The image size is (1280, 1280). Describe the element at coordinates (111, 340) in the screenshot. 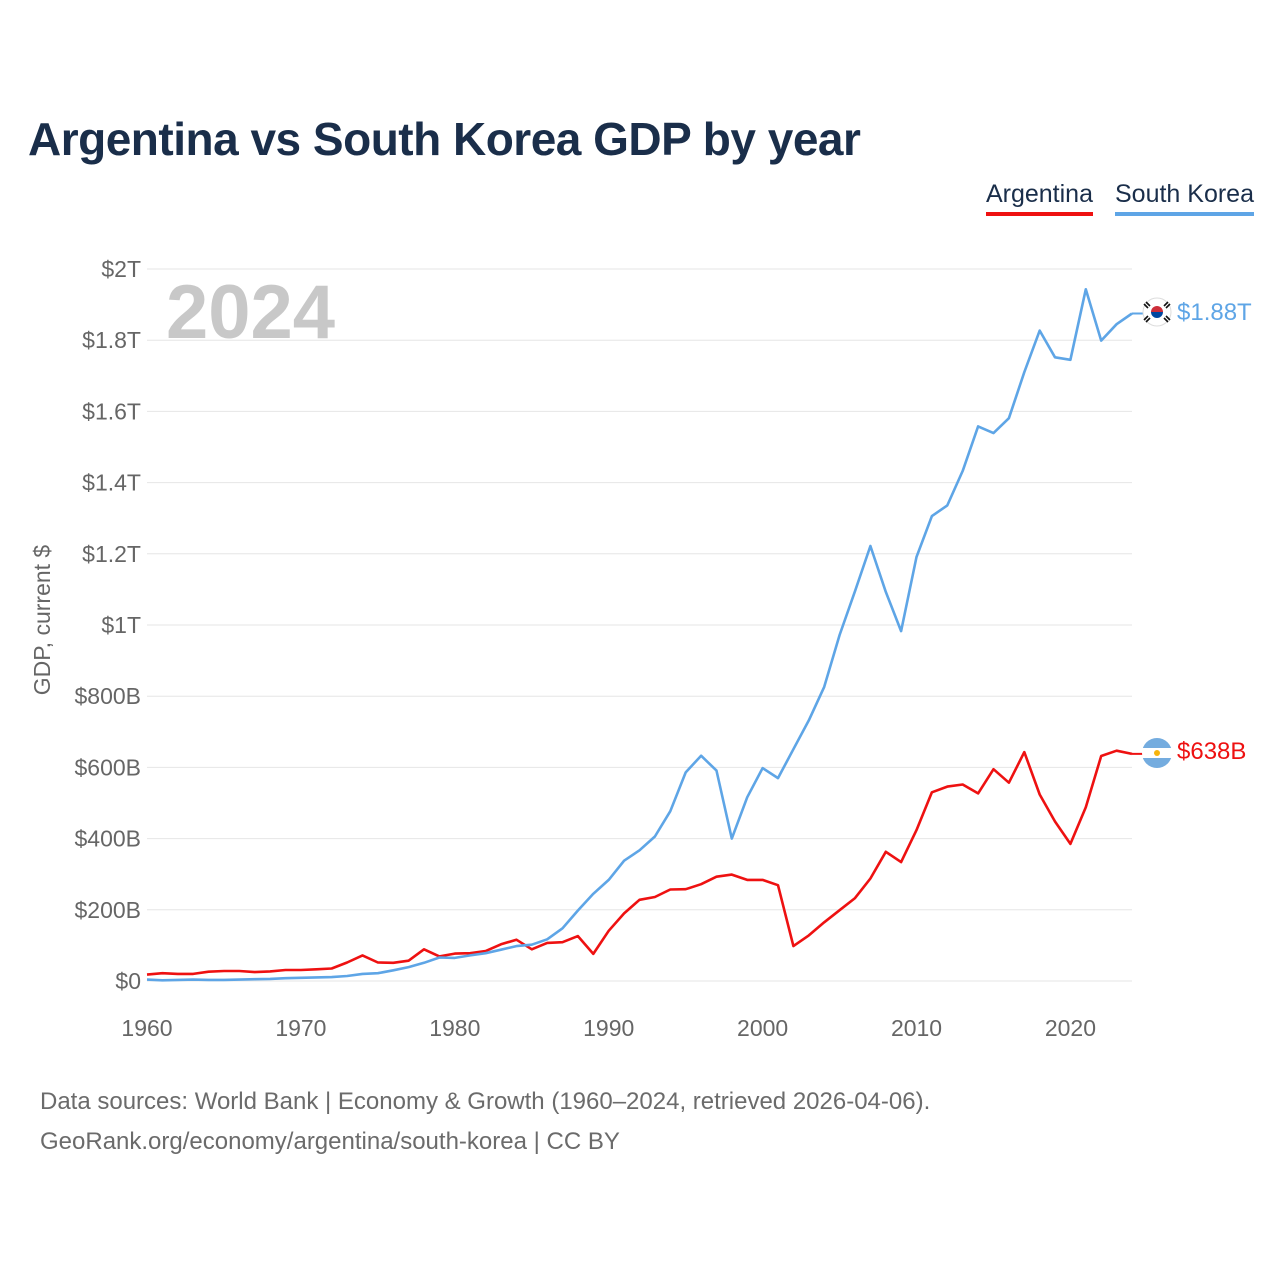

I see `y-tick-label: $1.8T` at that location.